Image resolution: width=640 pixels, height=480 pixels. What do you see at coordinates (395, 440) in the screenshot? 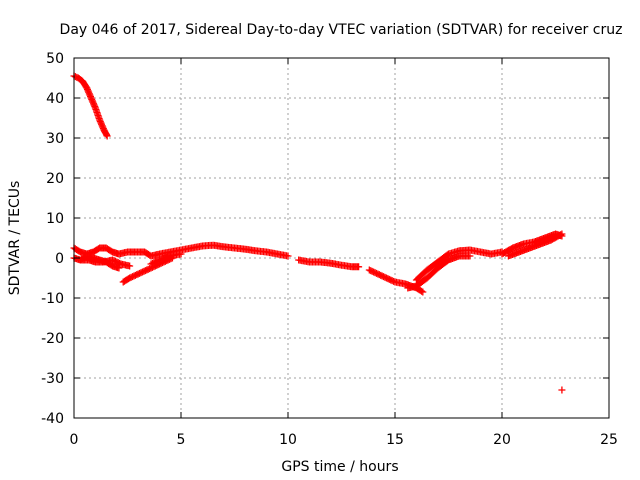
I see `x-tick-label: 15` at bounding box center [395, 440].